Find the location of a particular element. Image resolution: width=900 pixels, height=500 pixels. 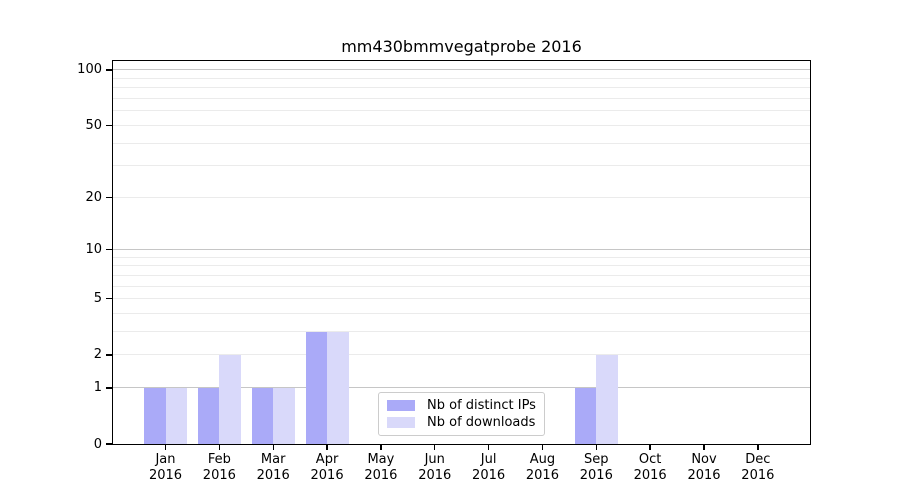

legend: Nb of distinct IPs Nb of downloads is located at coordinates (461, 414).